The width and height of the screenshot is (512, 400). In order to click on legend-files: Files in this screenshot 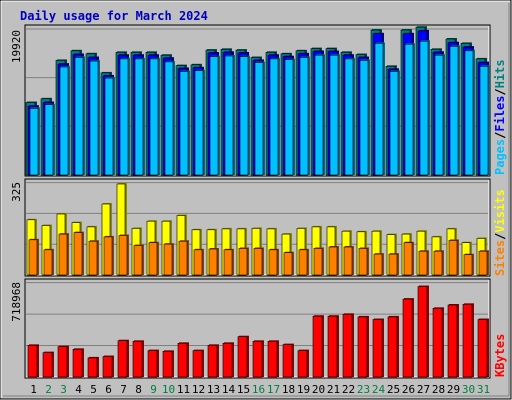, I will do `click(500, 114)`.